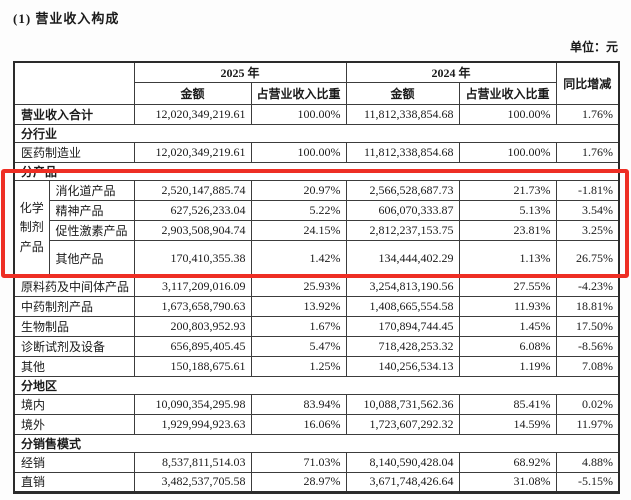  What do you see at coordinates (298, 230) in the screenshot?
I see `value-cell: 24.15%` at bounding box center [298, 230].